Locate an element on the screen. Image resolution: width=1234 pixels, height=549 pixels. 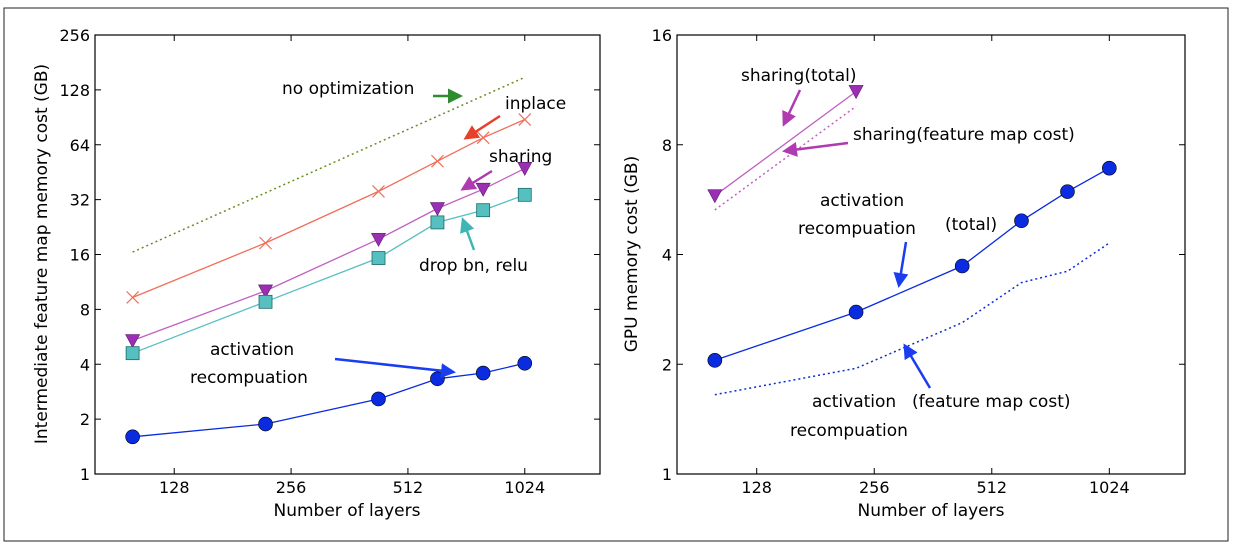
arrow-activation-feature is located at coordinates (917, 366).